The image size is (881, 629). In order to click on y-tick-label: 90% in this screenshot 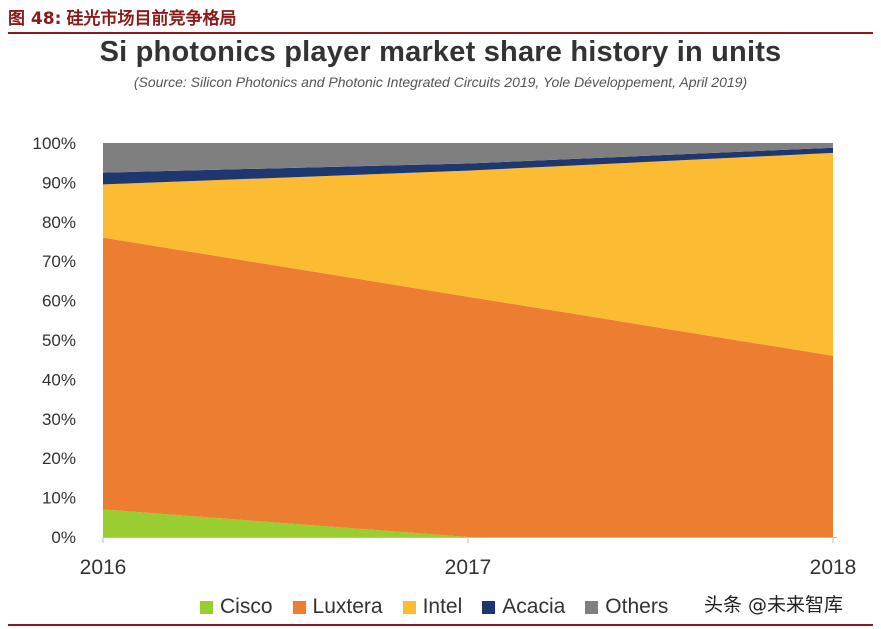, I will do `click(59, 182)`.